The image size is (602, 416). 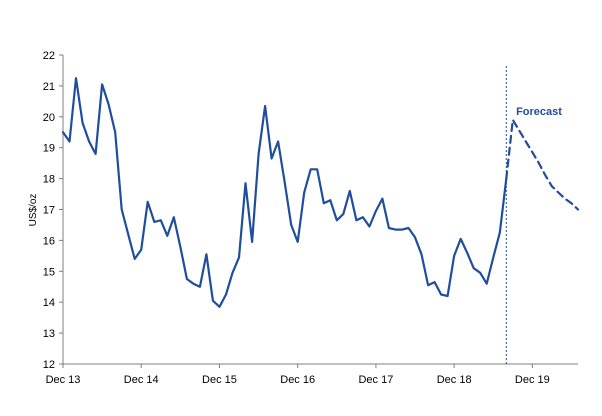 I want to click on x-tick-label-dec-17: Dec 17, so click(x=375, y=380).